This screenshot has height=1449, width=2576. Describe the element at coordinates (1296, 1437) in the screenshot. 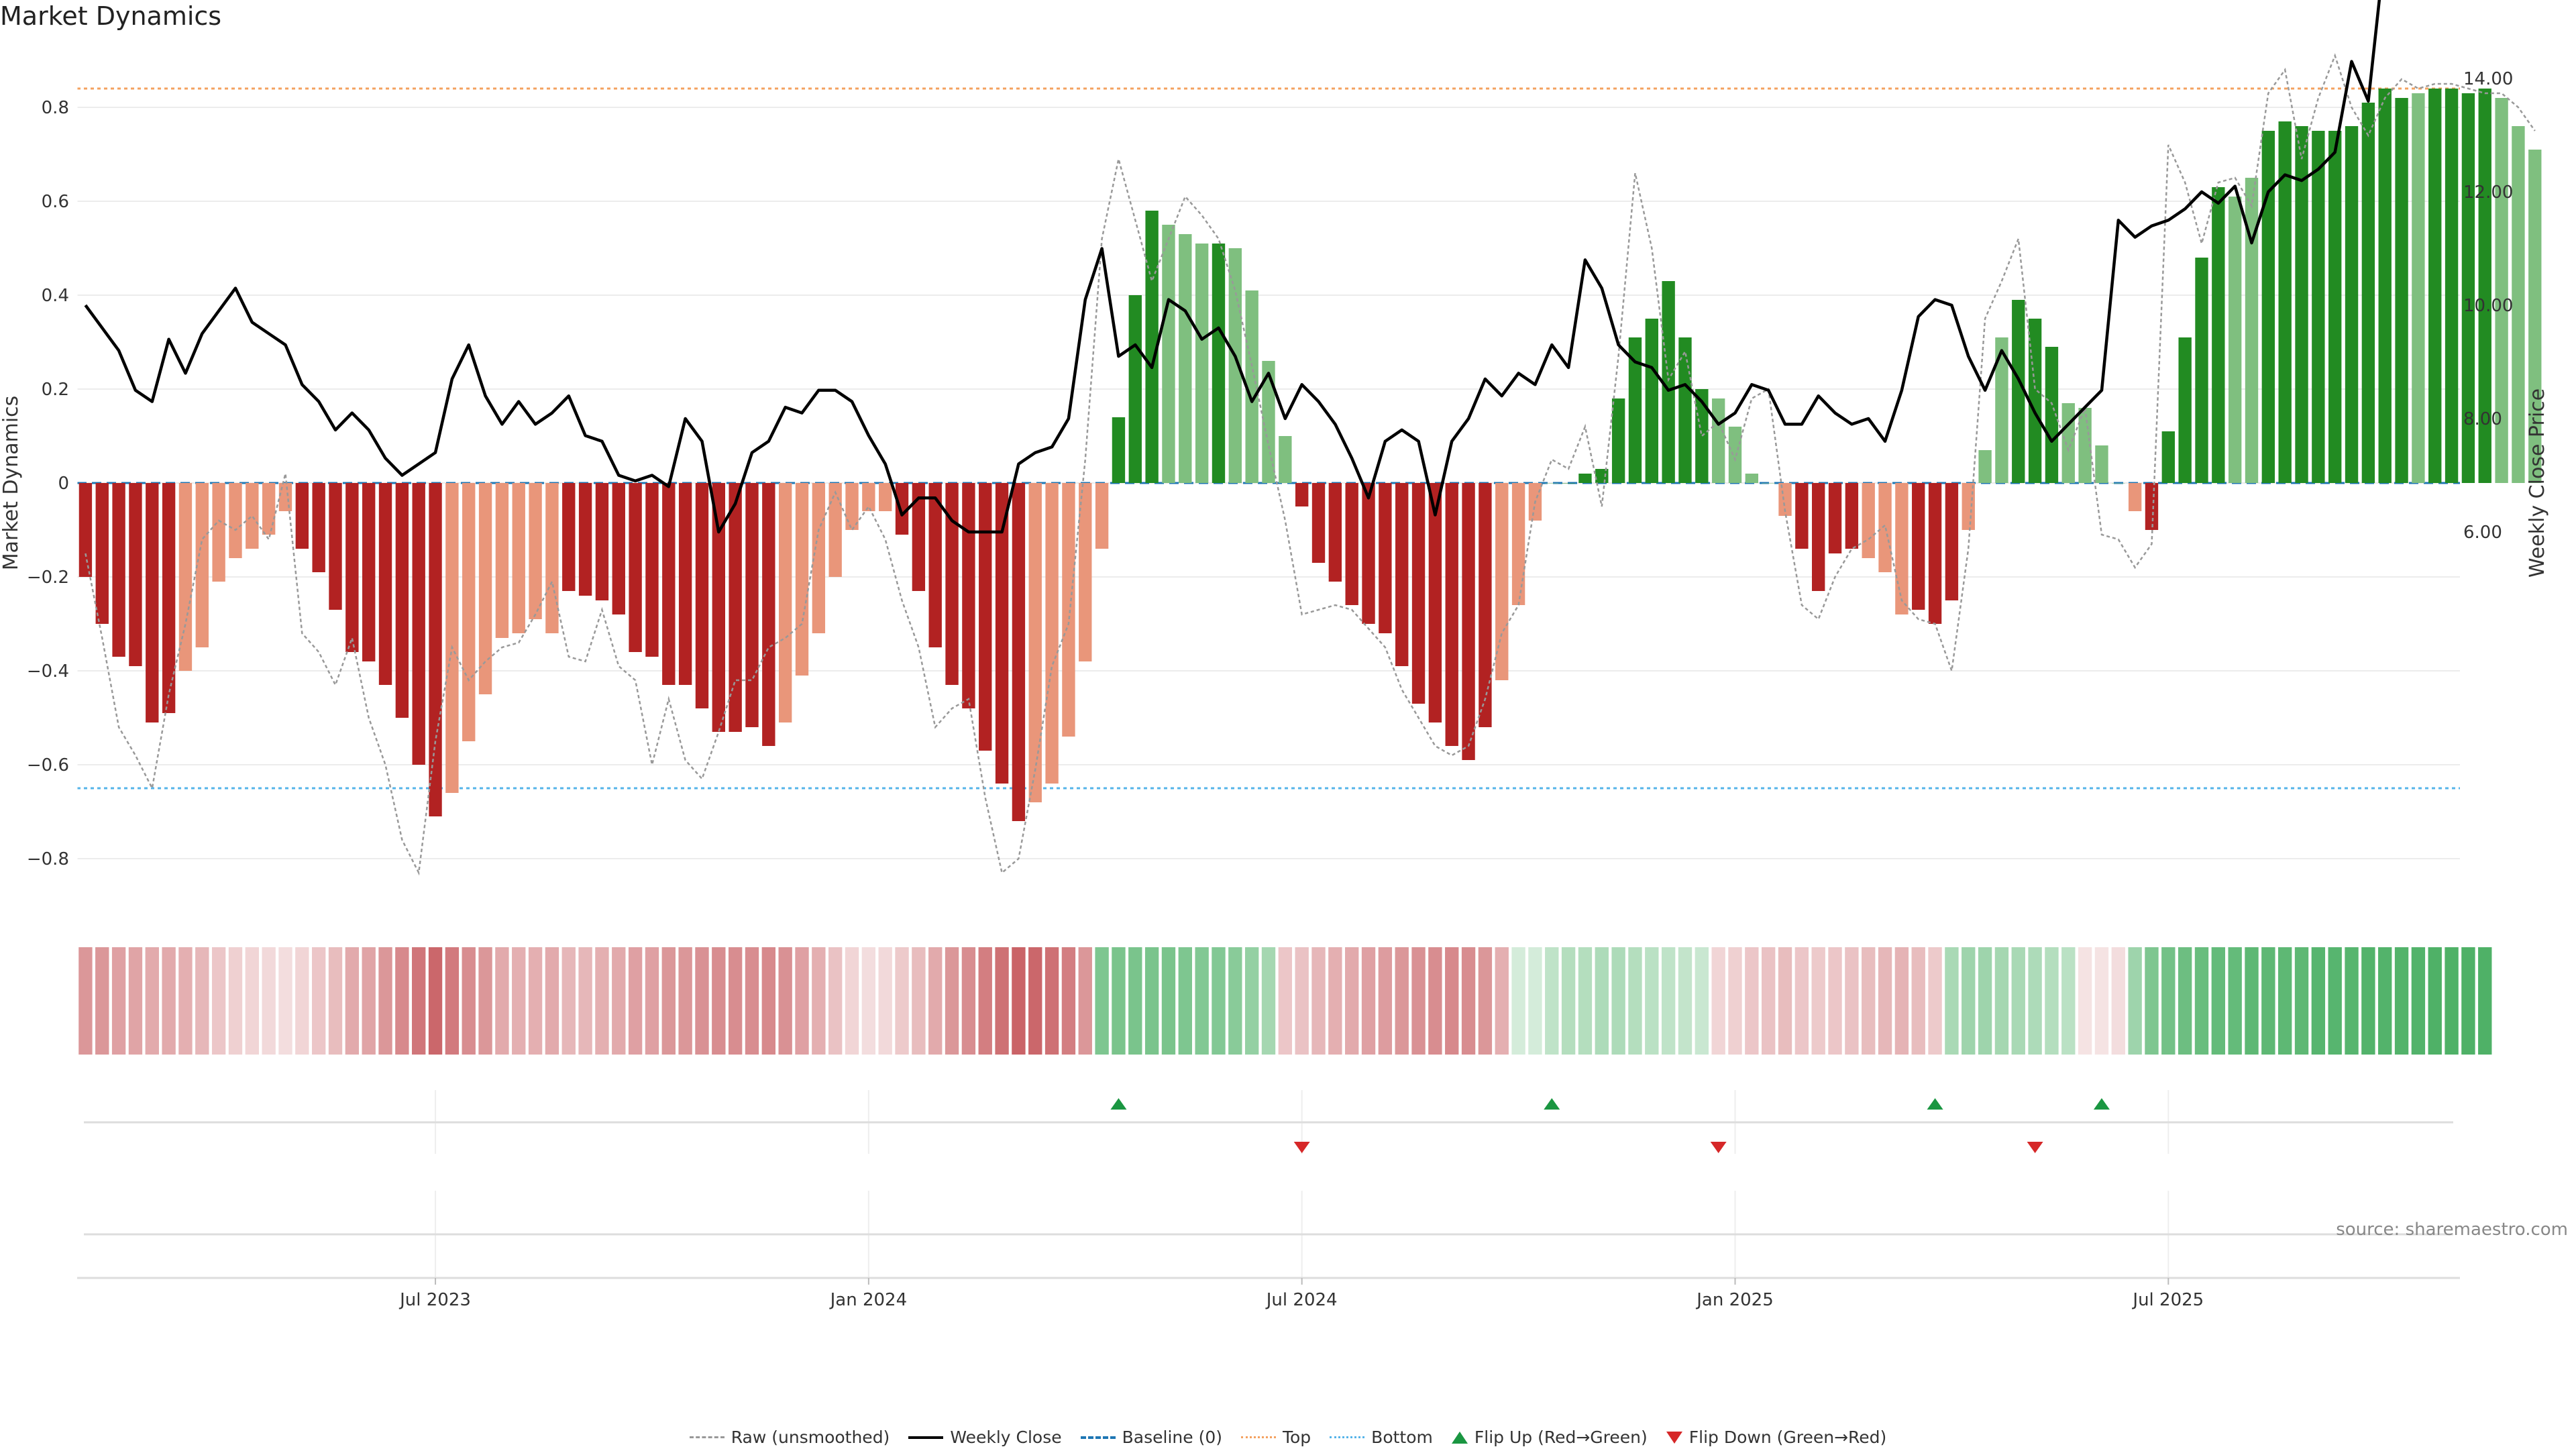

I see `legend-label: Top` at that location.